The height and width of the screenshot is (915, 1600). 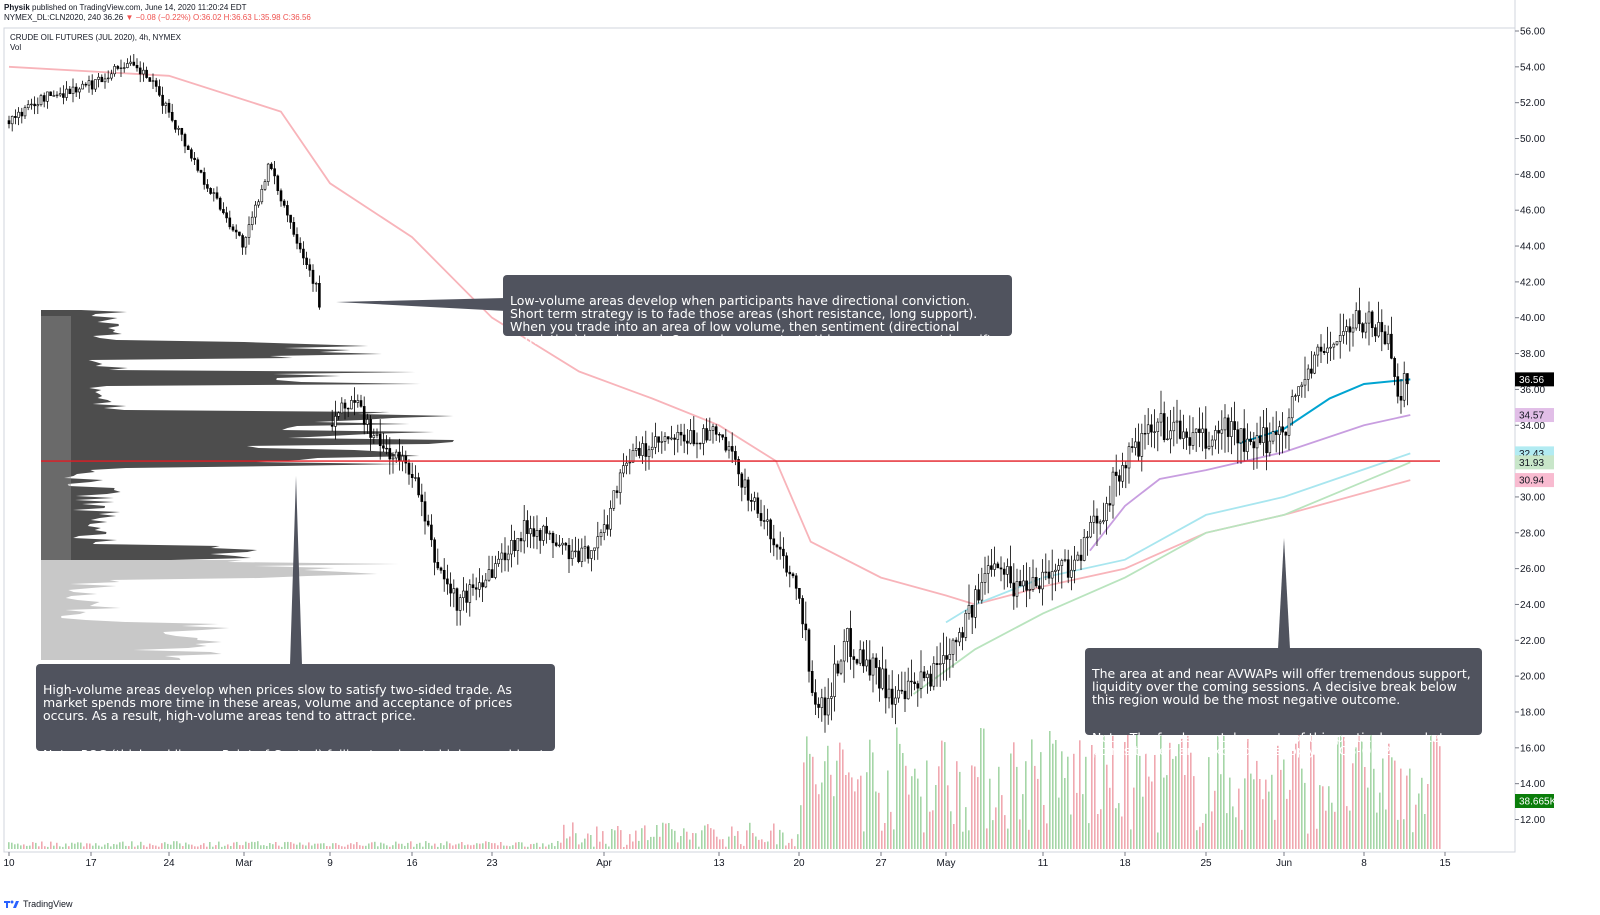 I want to click on publisher-name: Physik, so click(x=17, y=7).